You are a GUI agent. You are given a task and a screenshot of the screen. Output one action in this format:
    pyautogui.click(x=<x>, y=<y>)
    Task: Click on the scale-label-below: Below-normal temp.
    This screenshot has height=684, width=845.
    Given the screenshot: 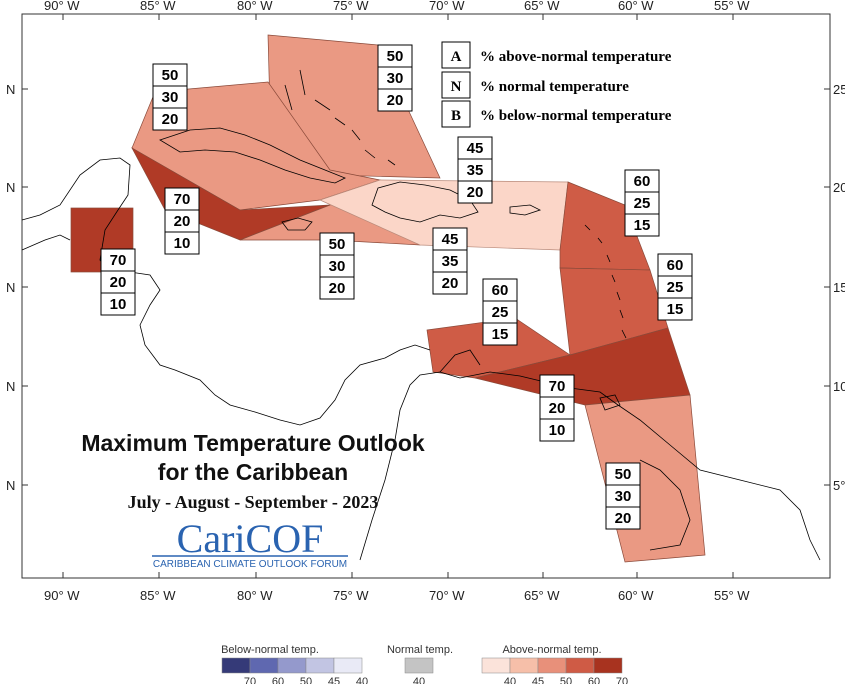 What is the action you would take?
    pyautogui.click(x=270, y=650)
    